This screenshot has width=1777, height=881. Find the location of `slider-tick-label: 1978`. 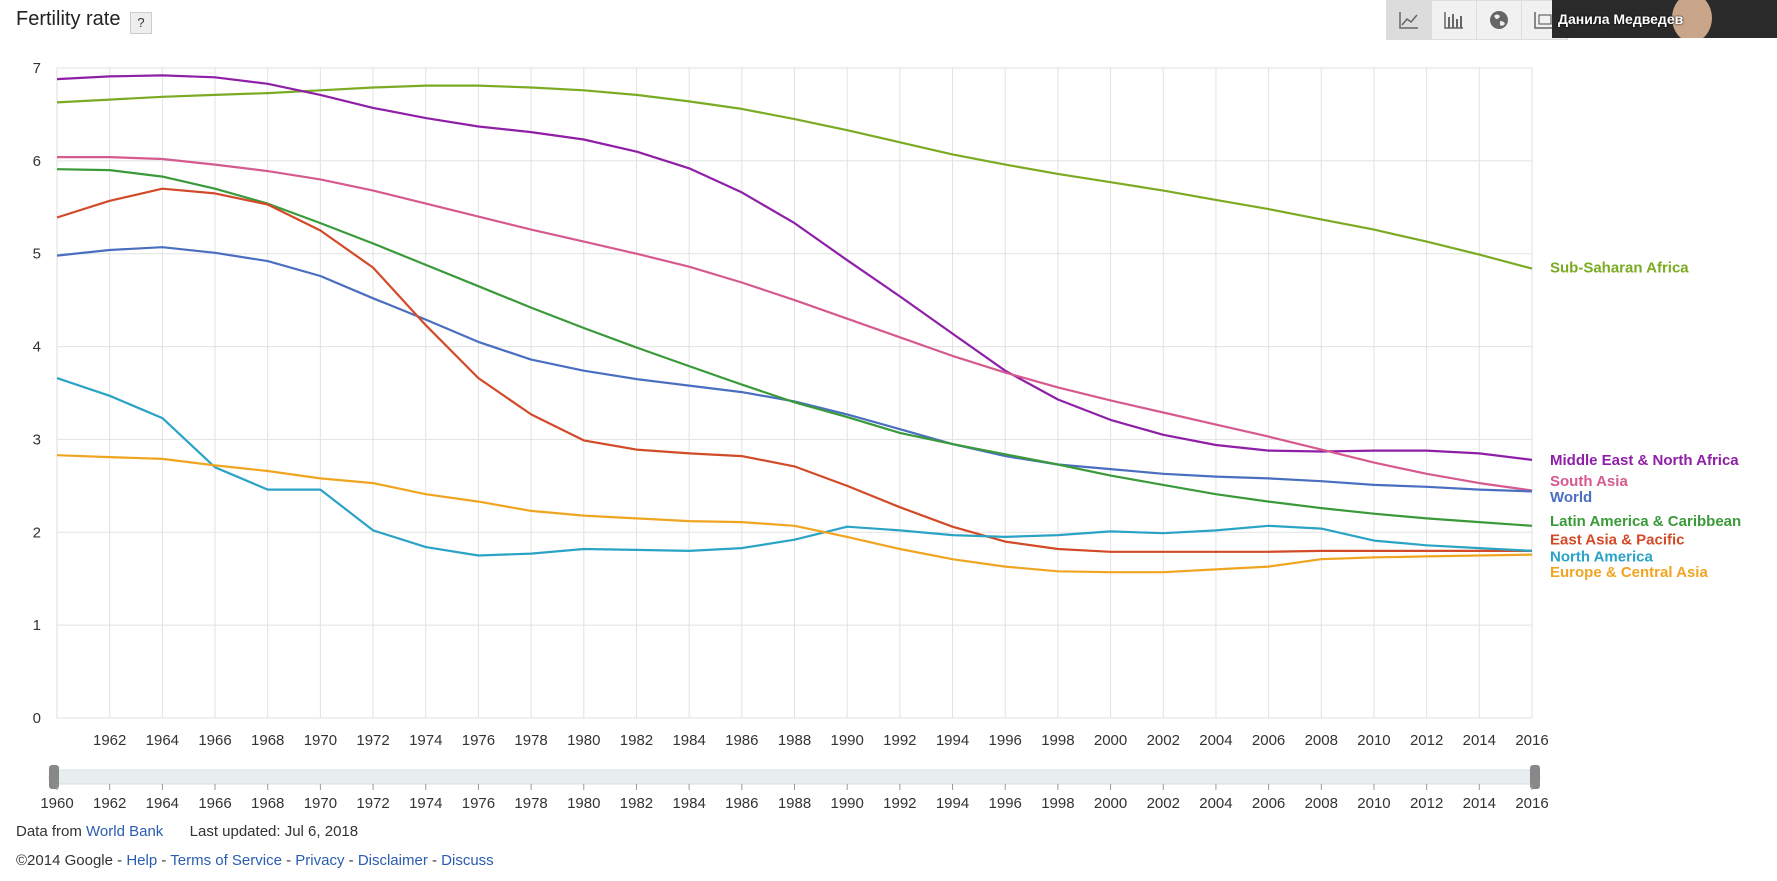

slider-tick-label: 1978 is located at coordinates (530, 803).